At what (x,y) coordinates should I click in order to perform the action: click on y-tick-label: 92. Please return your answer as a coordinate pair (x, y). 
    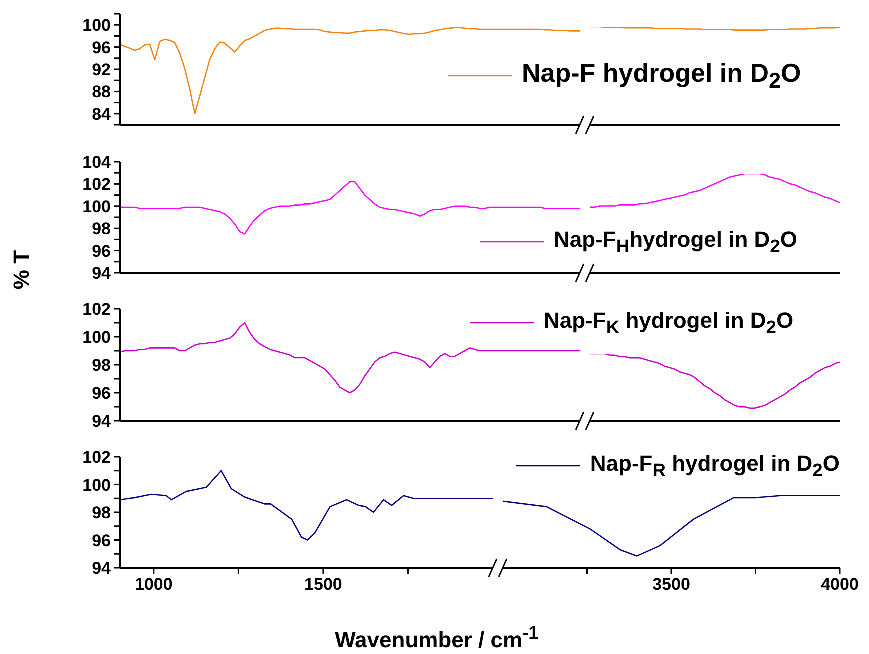
    Looking at the image, I should click on (101, 70).